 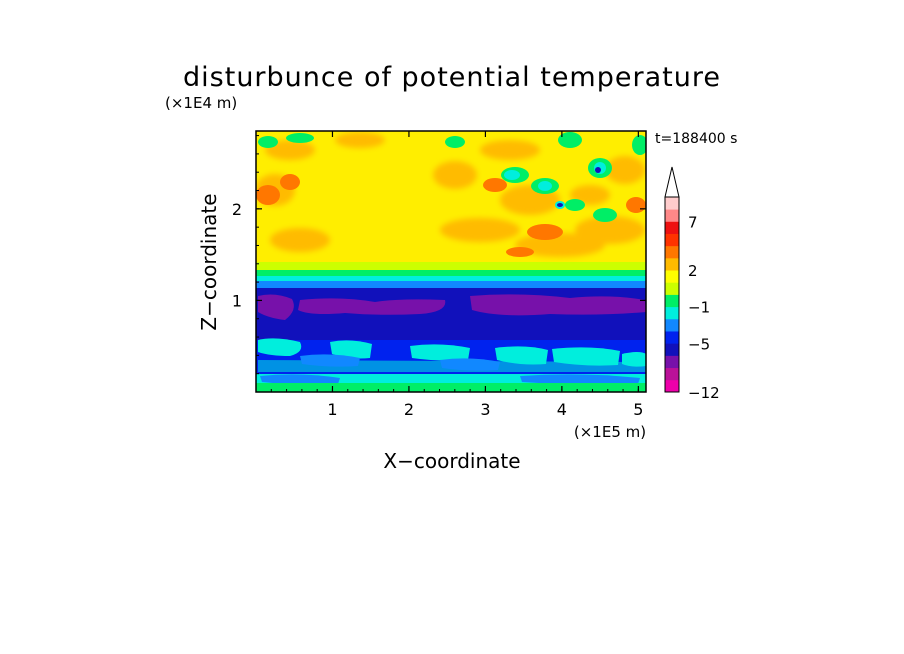 What do you see at coordinates (451, 461) in the screenshot?
I see `x-axis-title: X−coordinate` at bounding box center [451, 461].